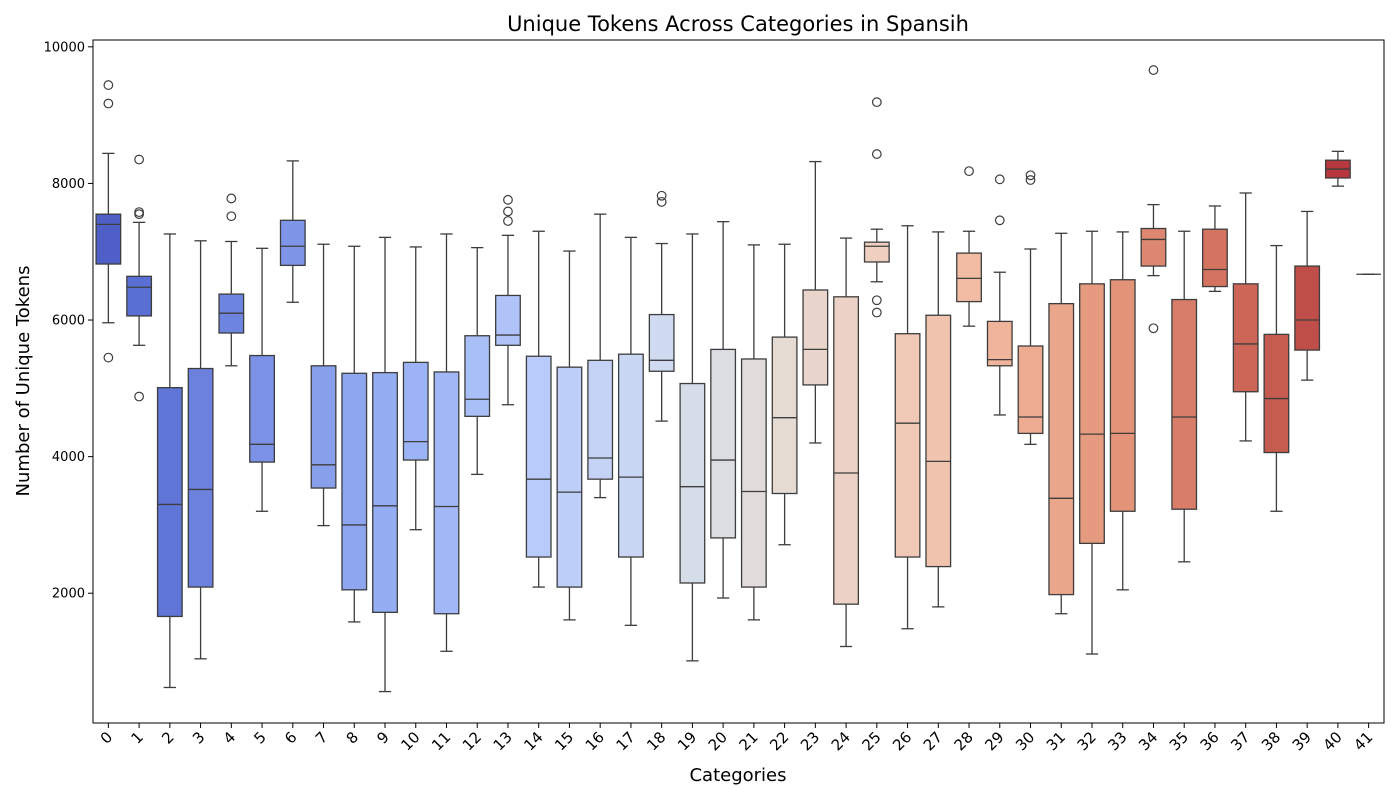 This screenshot has width=1400, height=800. What do you see at coordinates (167, 737) in the screenshot?
I see `x-tick-label: 2` at bounding box center [167, 737].